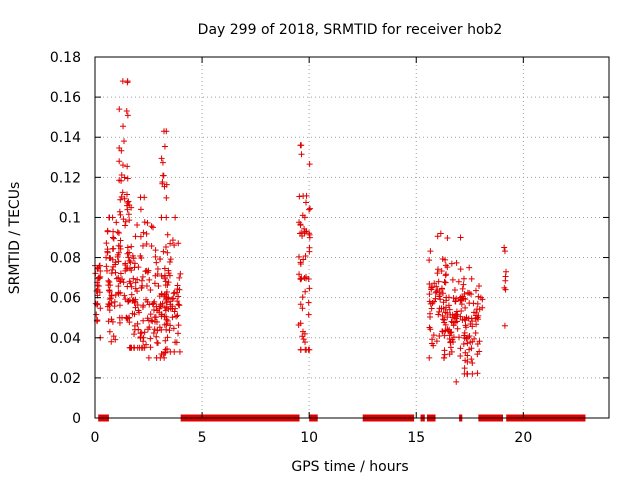 Image resolution: width=640 pixels, height=480 pixels. I want to click on x-axis-title: GPS time / hours, so click(349, 467).